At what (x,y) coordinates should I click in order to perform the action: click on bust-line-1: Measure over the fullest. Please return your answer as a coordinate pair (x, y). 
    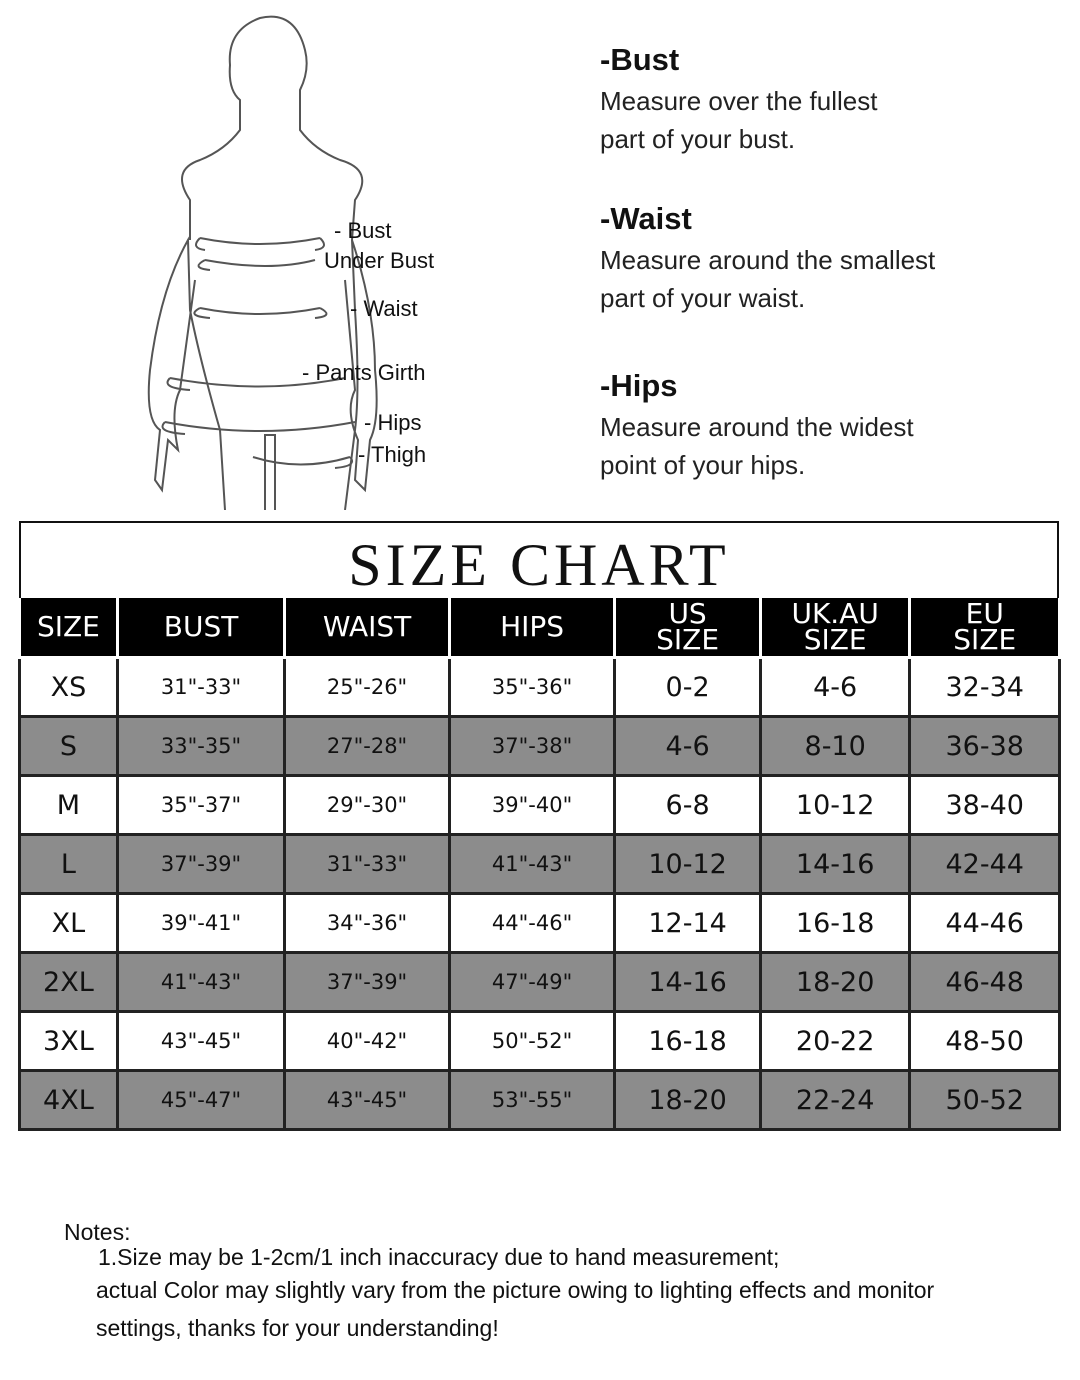
    Looking at the image, I should click on (739, 101).